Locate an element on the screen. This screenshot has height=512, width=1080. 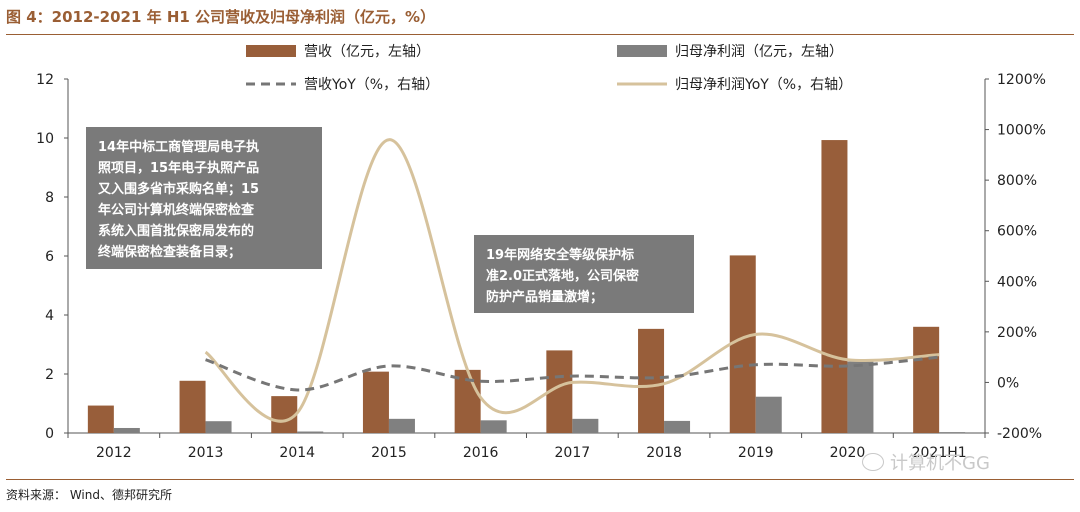
legend-profit-label: 归母净利润（亿元，左轴） is located at coordinates (759, 51).